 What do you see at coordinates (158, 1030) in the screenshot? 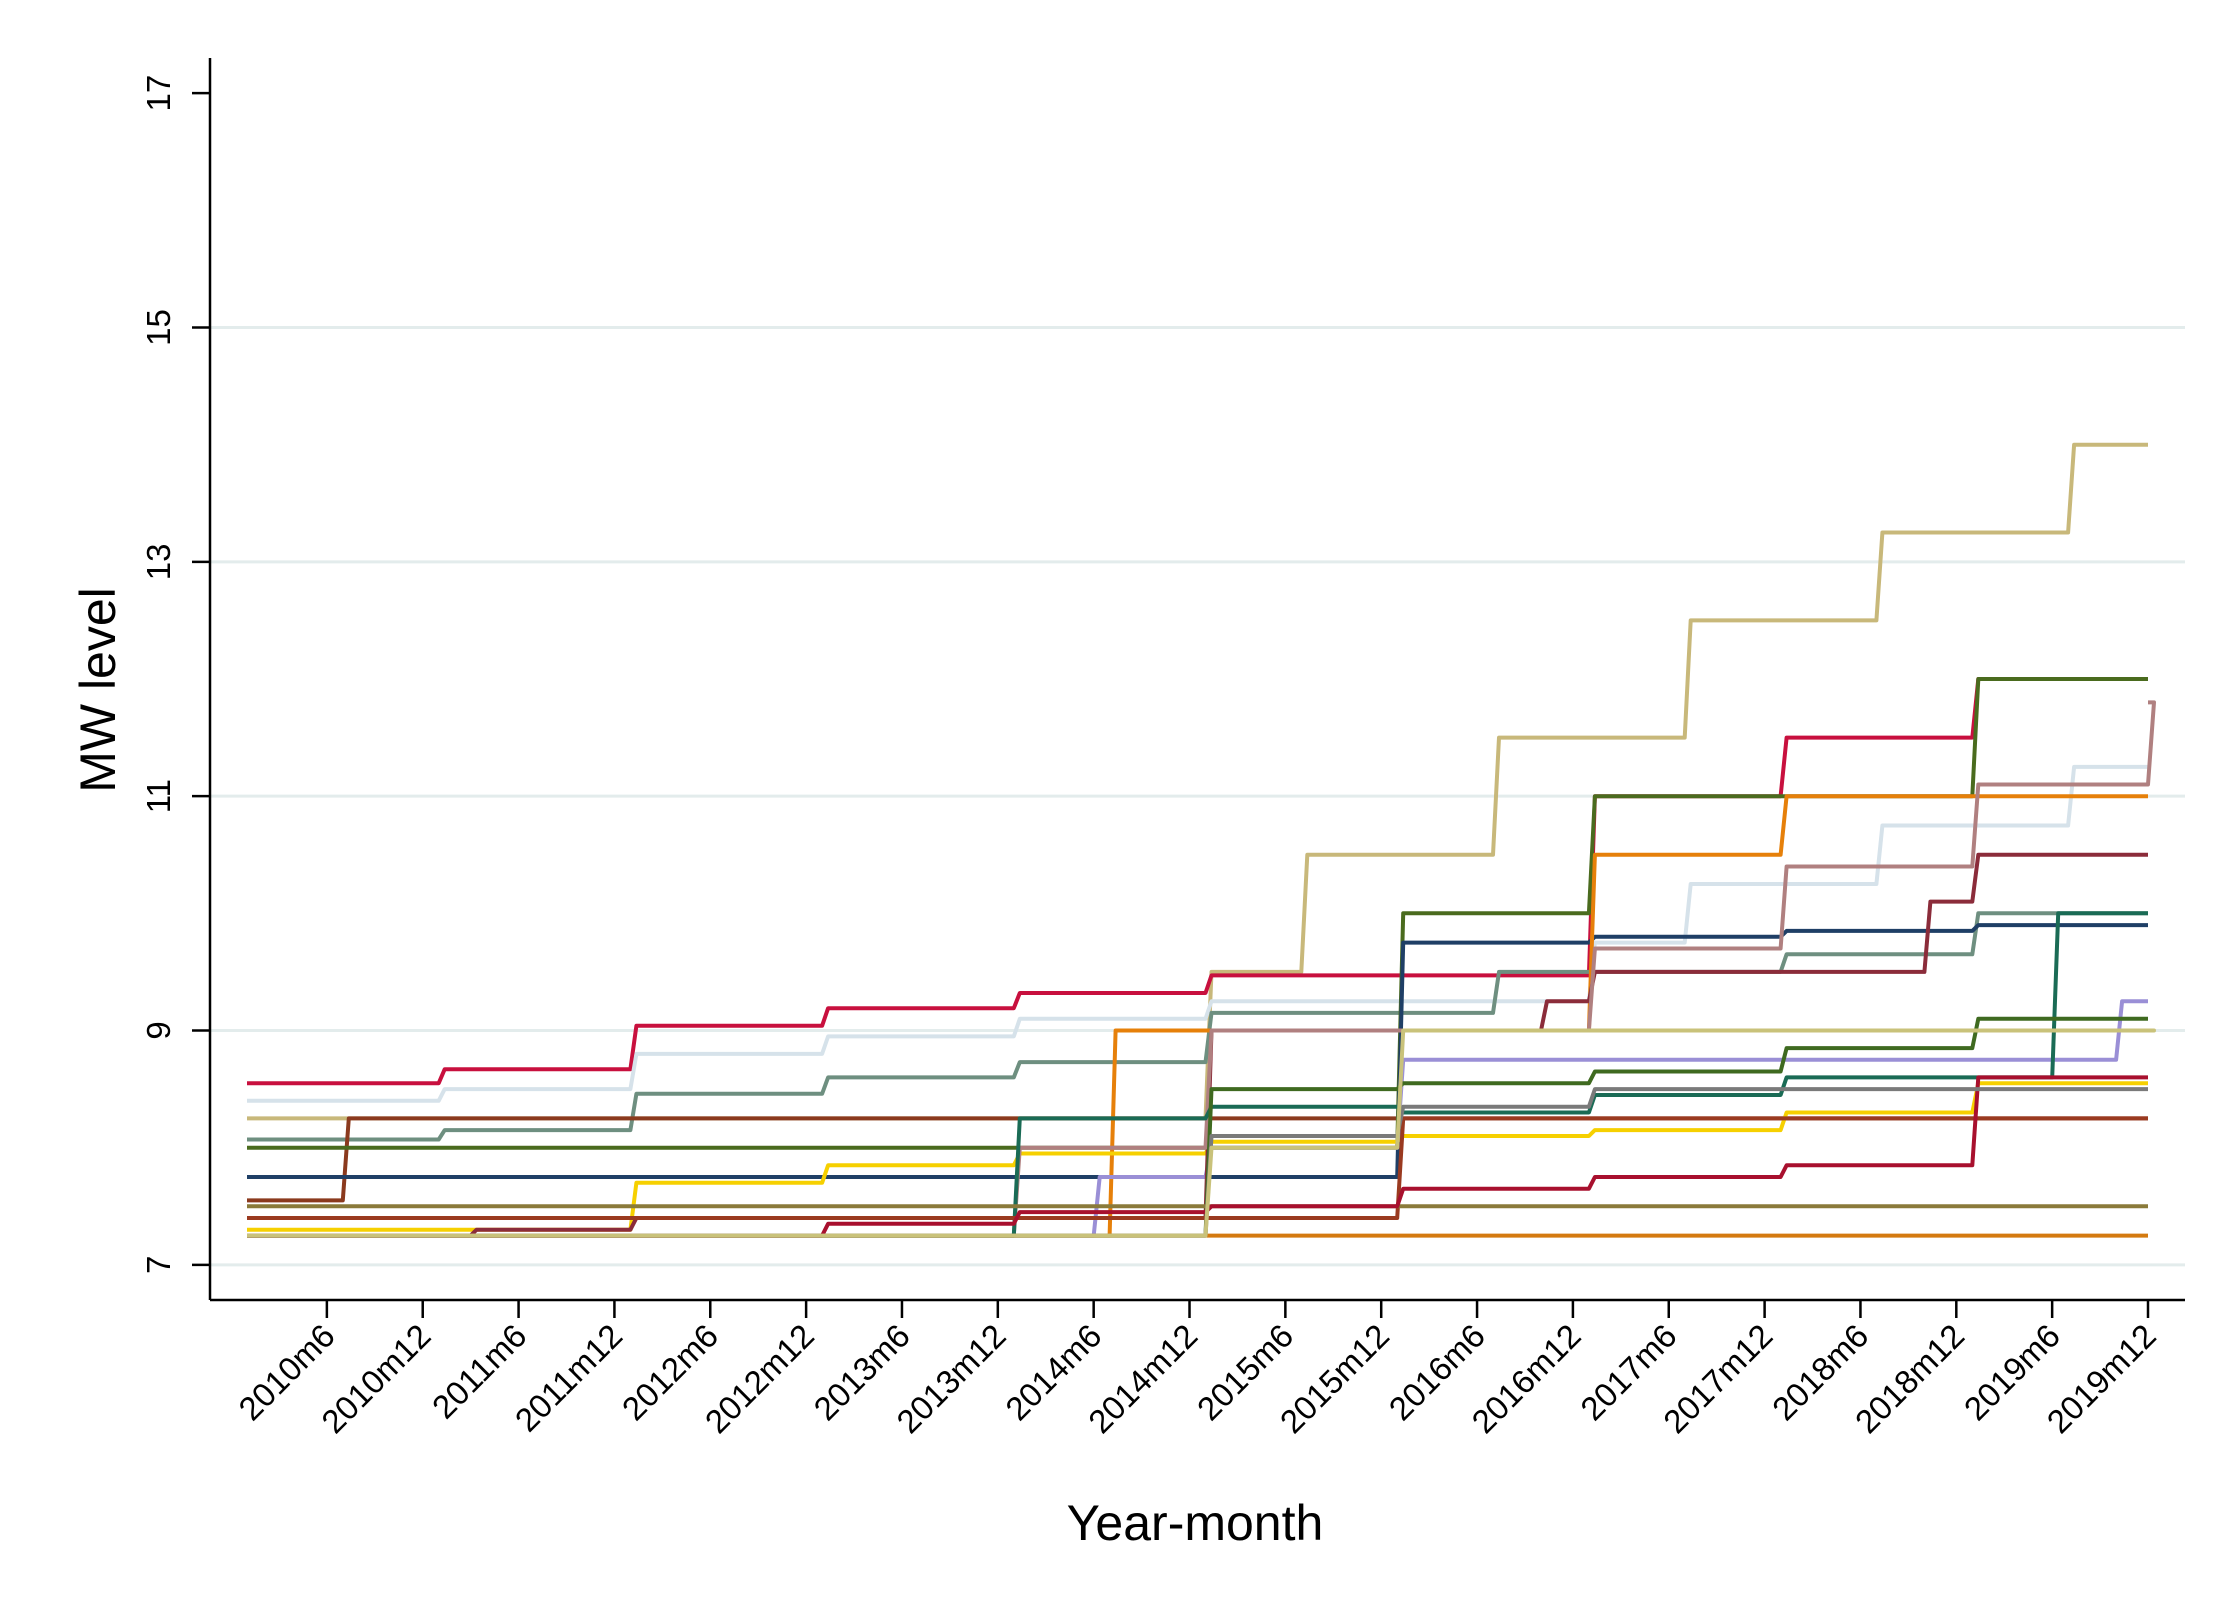
I see `y-tick-label: 9` at bounding box center [158, 1030].